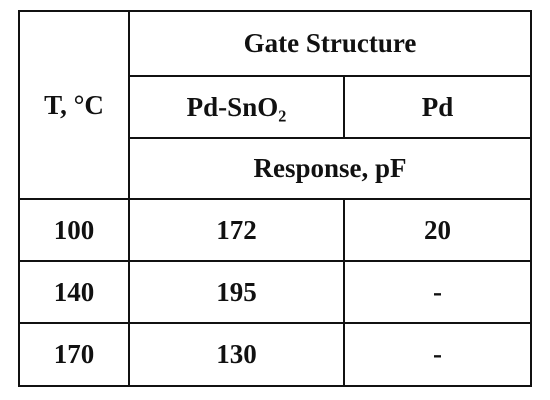 The height and width of the screenshot is (400, 550). What do you see at coordinates (330, 168) in the screenshot?
I see `header-cell: Response, pF` at bounding box center [330, 168].